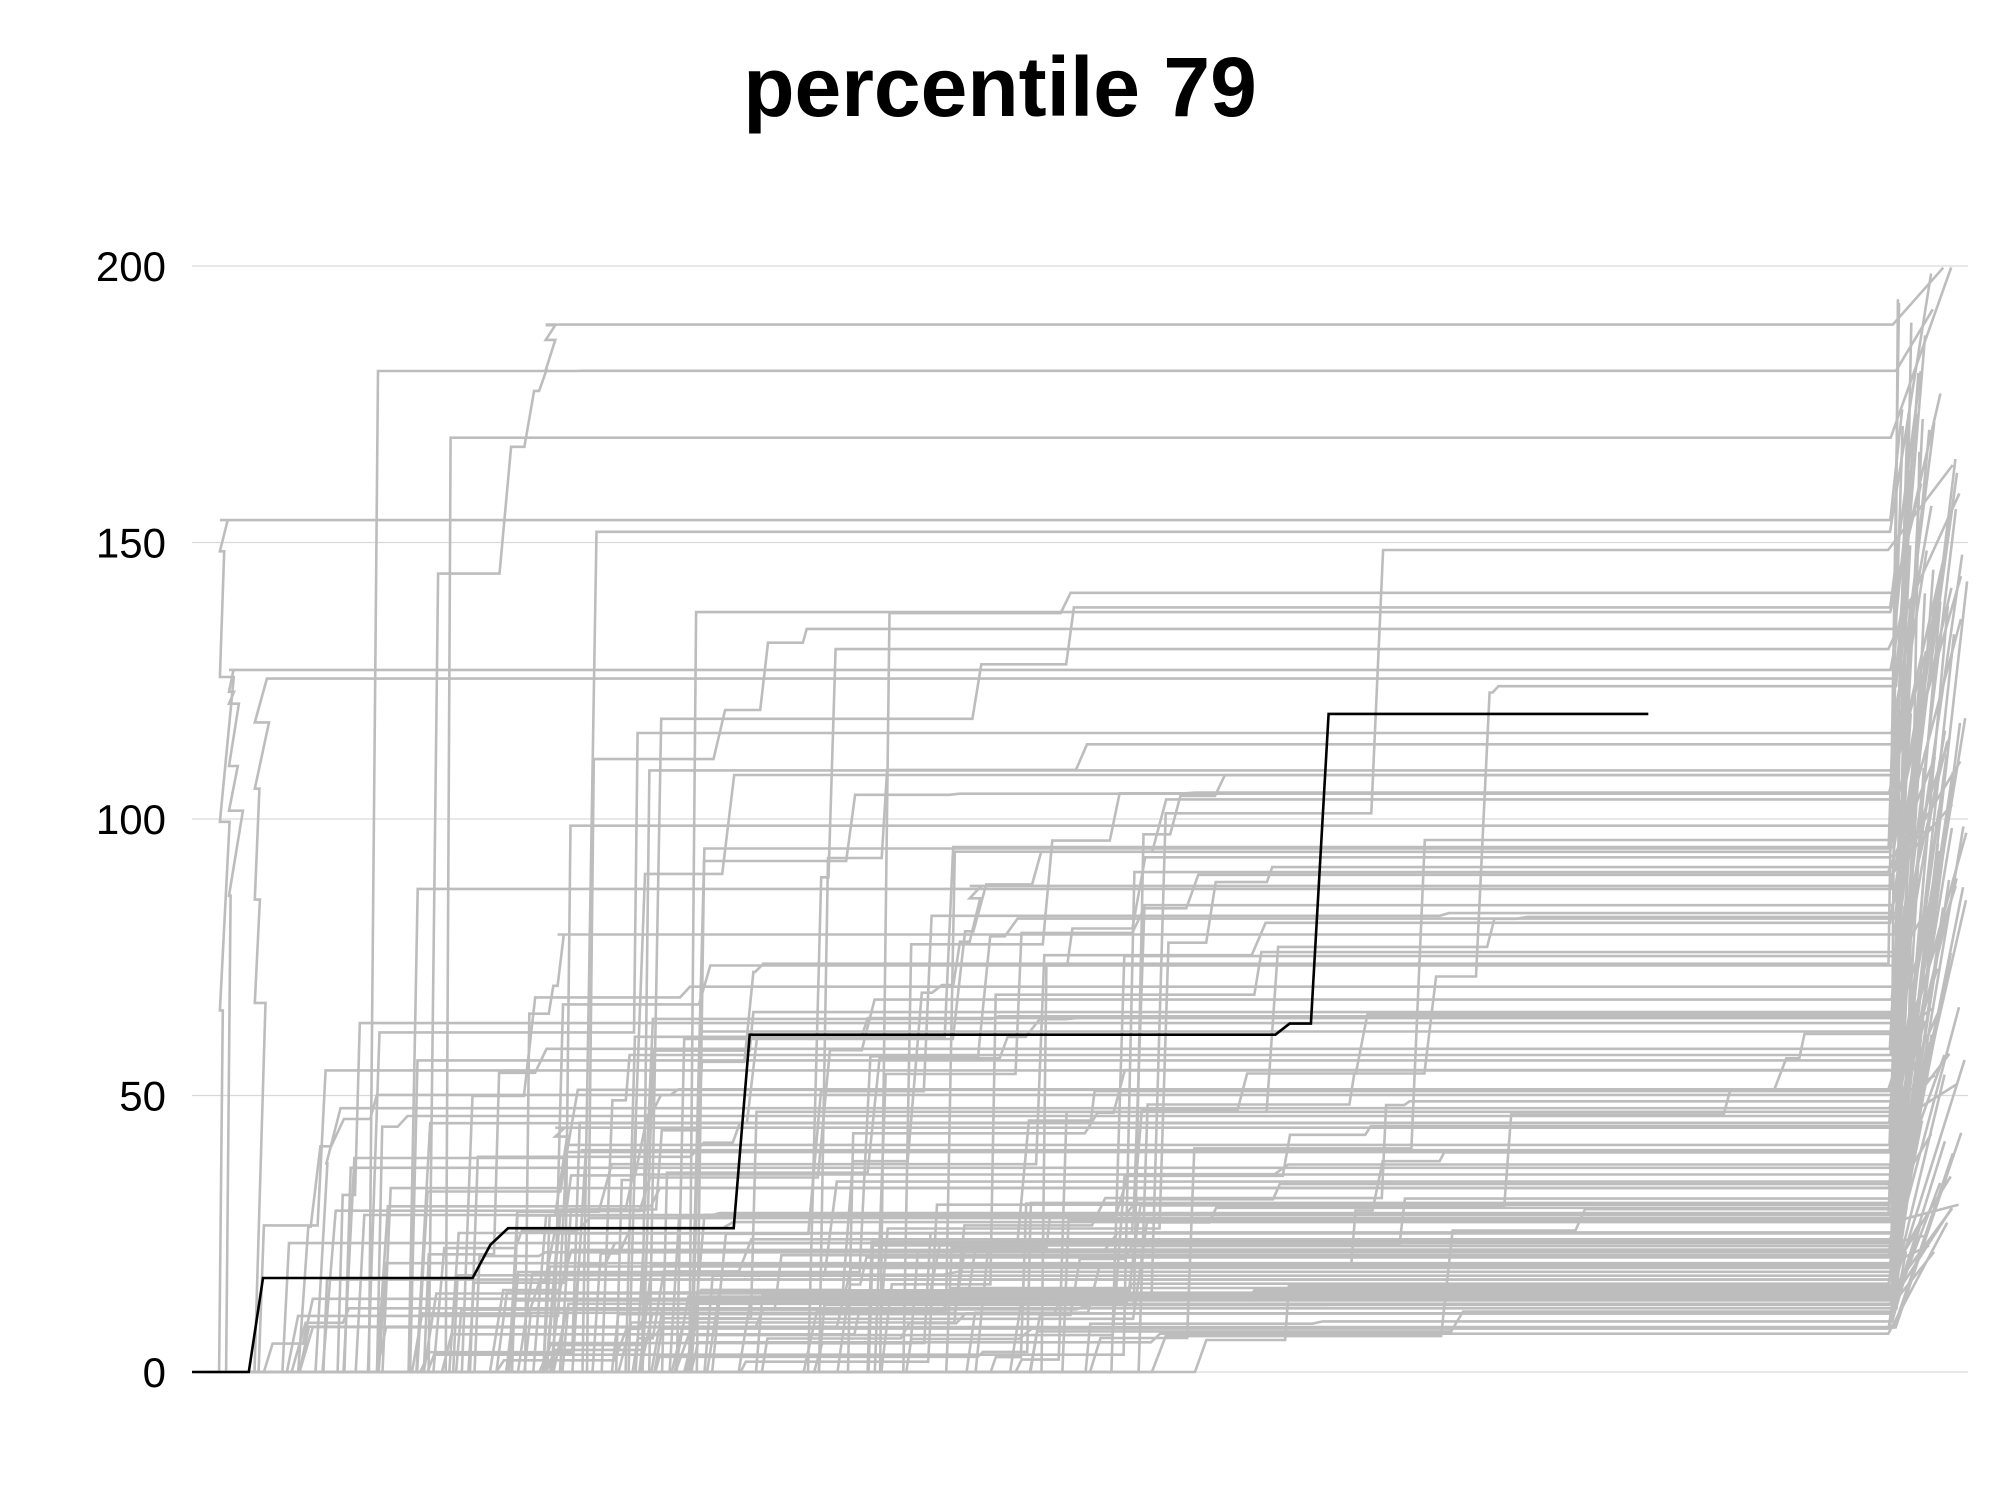  Describe the element at coordinates (142, 1096) in the screenshot. I see `y-tick-label: 50` at that location.